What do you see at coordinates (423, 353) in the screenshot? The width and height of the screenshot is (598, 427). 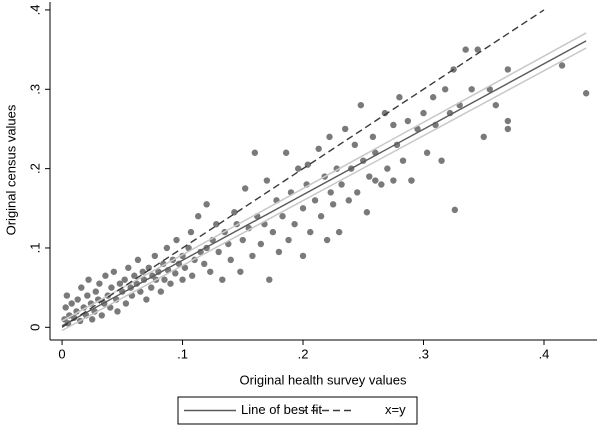 I see `x-tick-label: .3` at bounding box center [423, 353].